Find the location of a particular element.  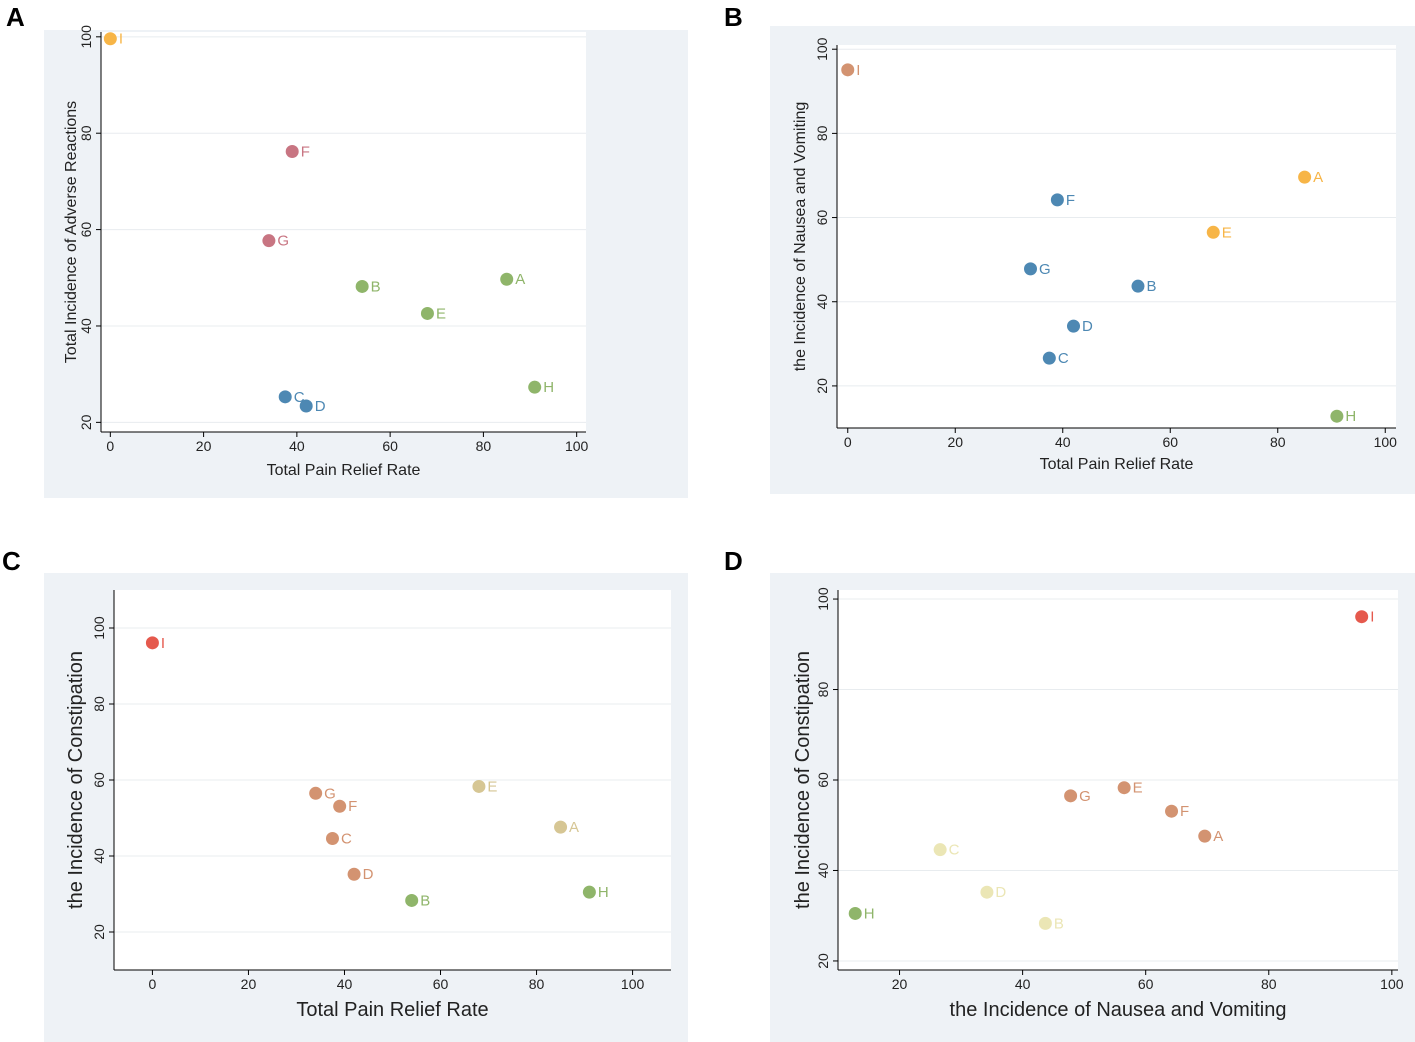

panel-letter-d: D is located at coordinates (733, 561).